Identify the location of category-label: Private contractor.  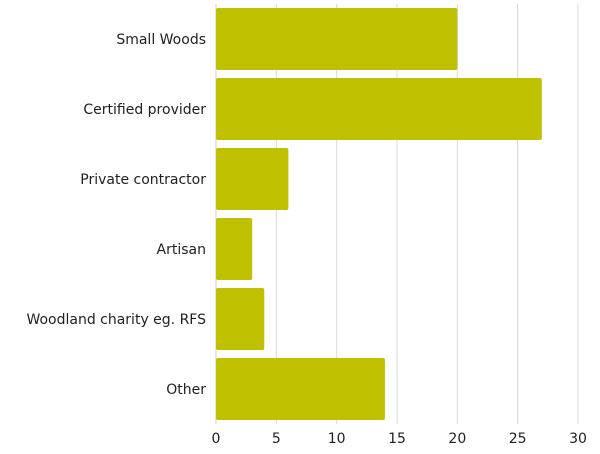
(143, 180).